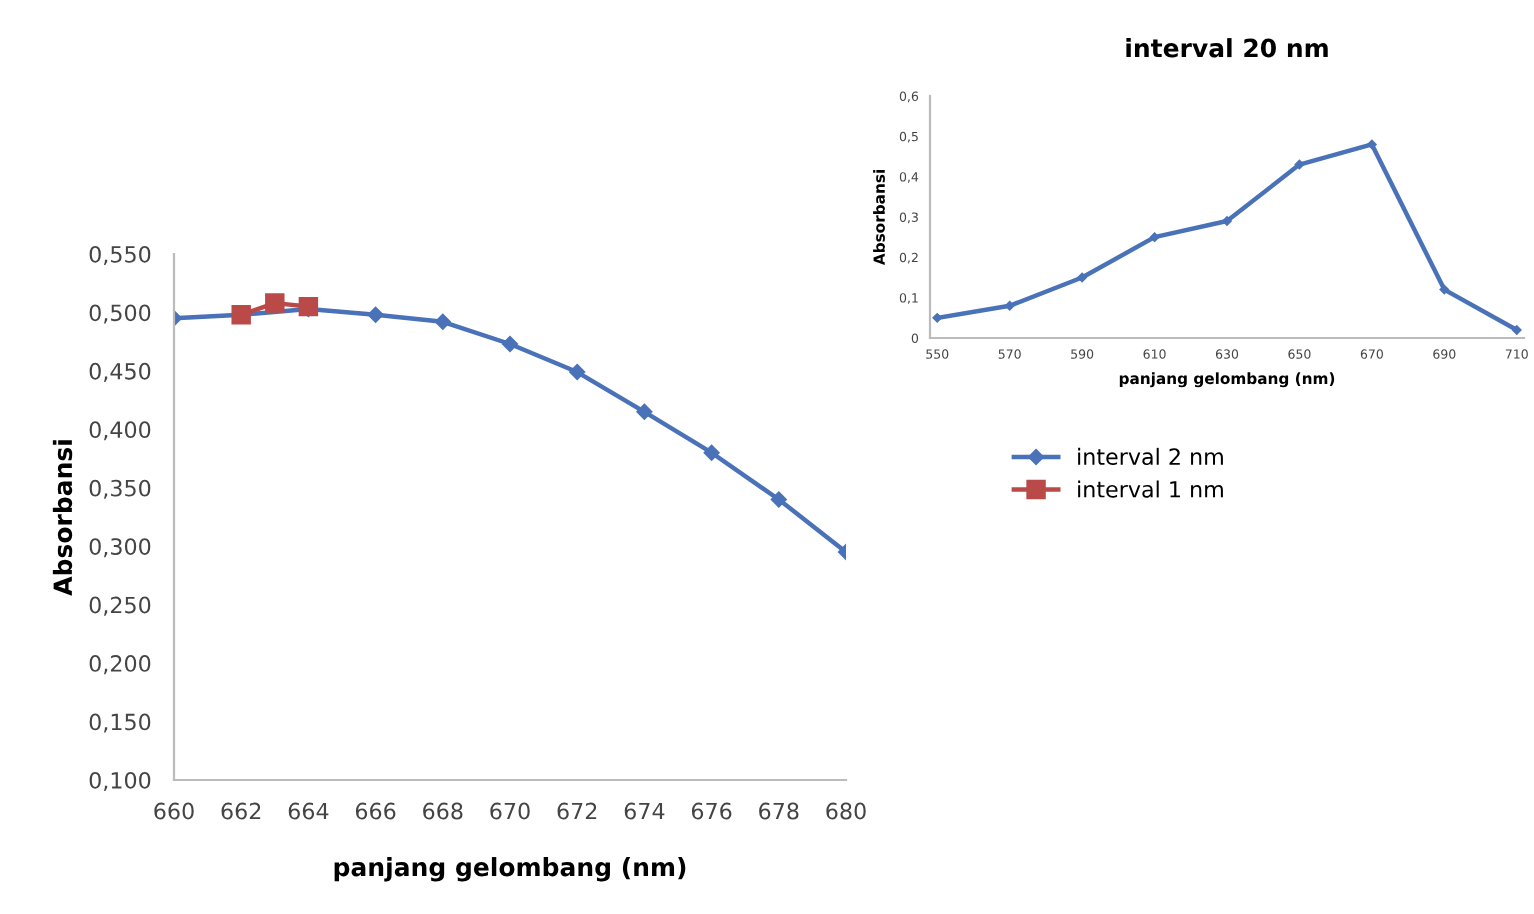 The image size is (1534, 914). What do you see at coordinates (711, 811) in the screenshot?
I see `x-tick-label: 676` at bounding box center [711, 811].